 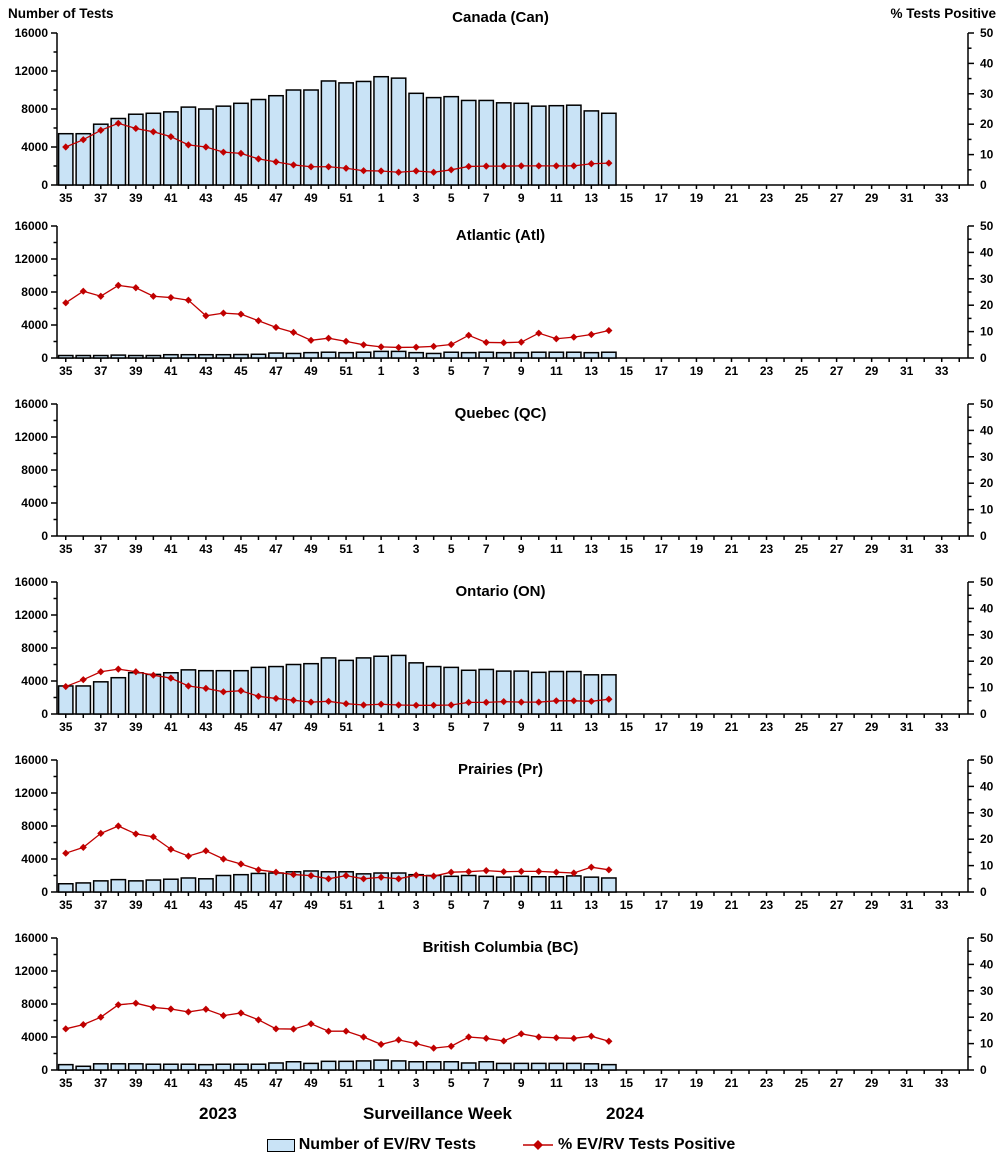 I want to click on axis-label: 37, so click(x=101, y=549).